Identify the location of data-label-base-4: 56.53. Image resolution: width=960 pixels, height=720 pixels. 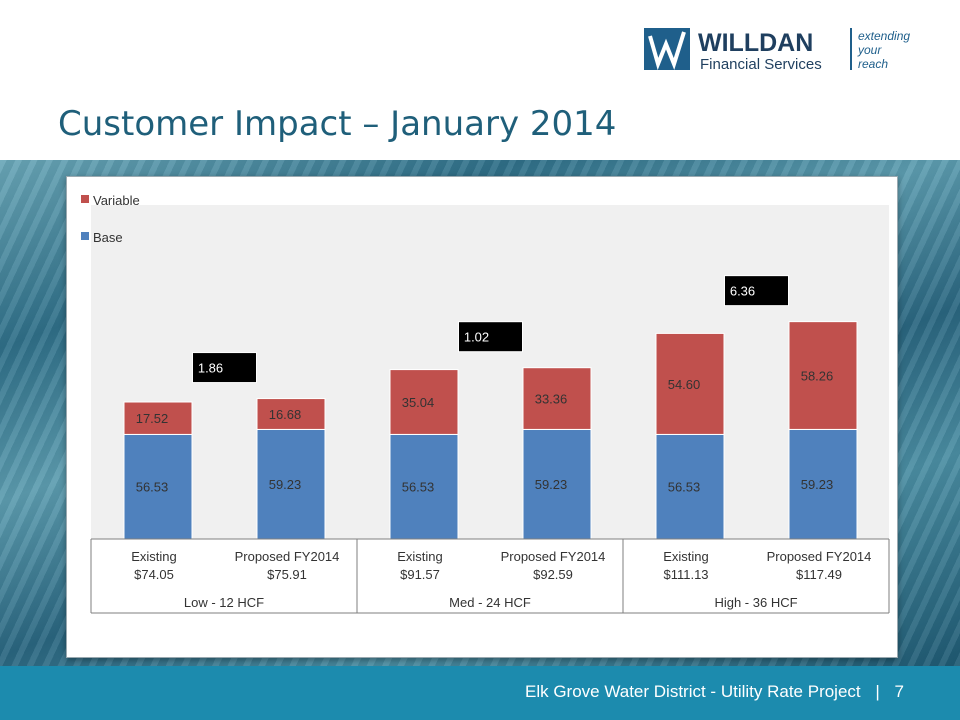
(684, 487).